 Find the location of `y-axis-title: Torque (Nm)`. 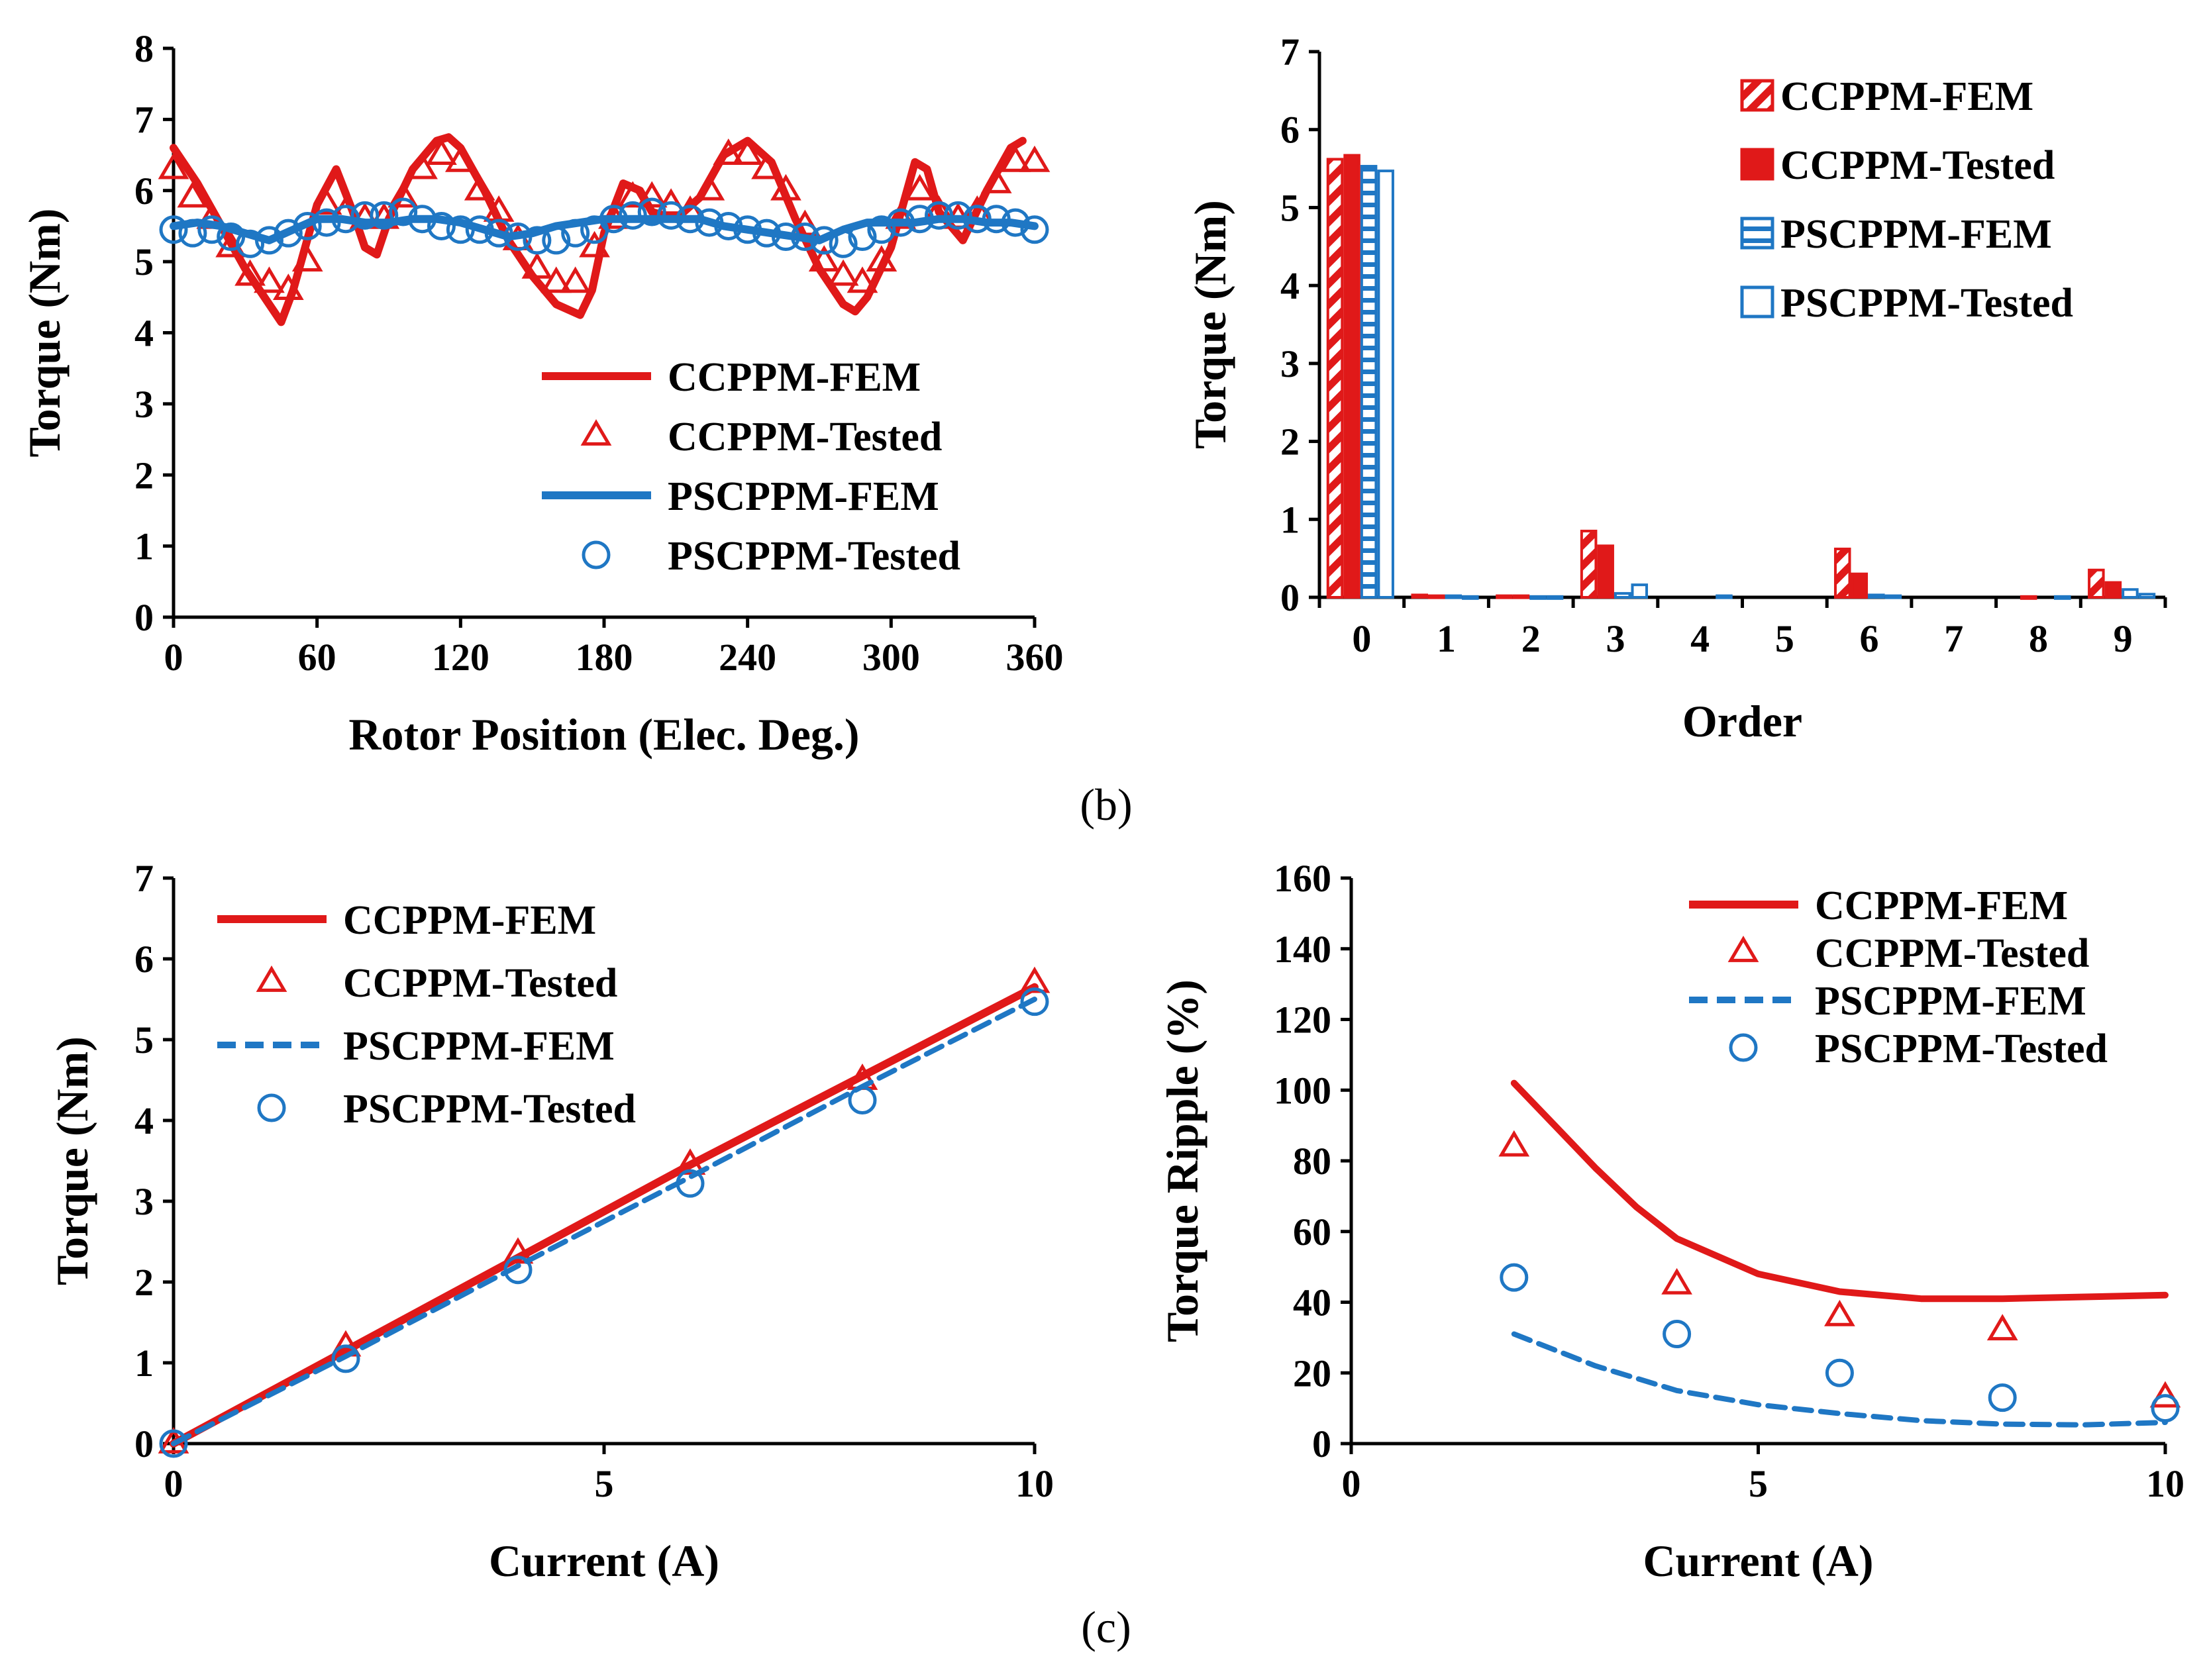

y-axis-title: Torque (Nm) is located at coordinates (72, 1160).